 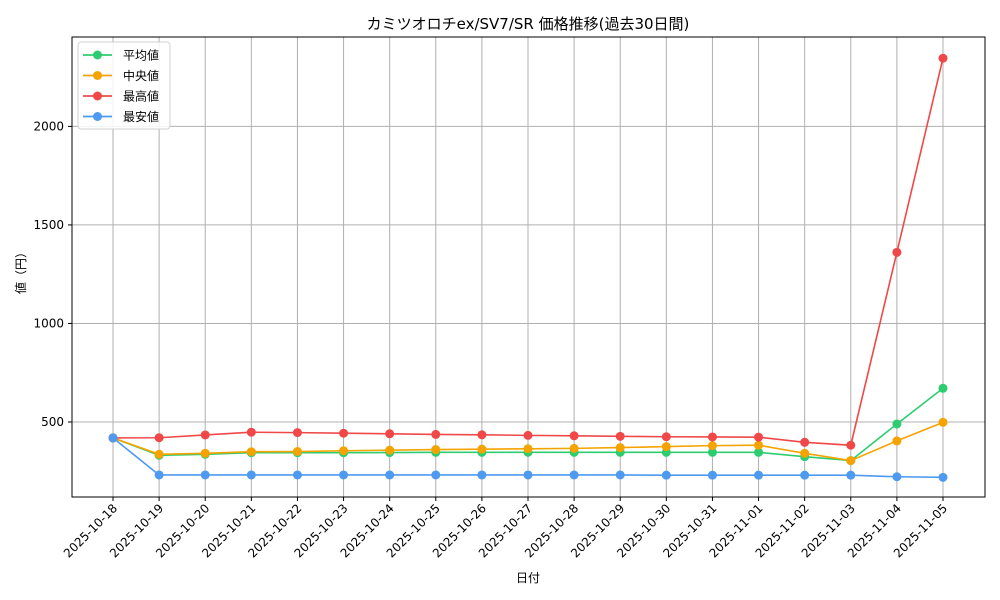 I want to click on y-tick-label: 1500, so click(x=48, y=225).